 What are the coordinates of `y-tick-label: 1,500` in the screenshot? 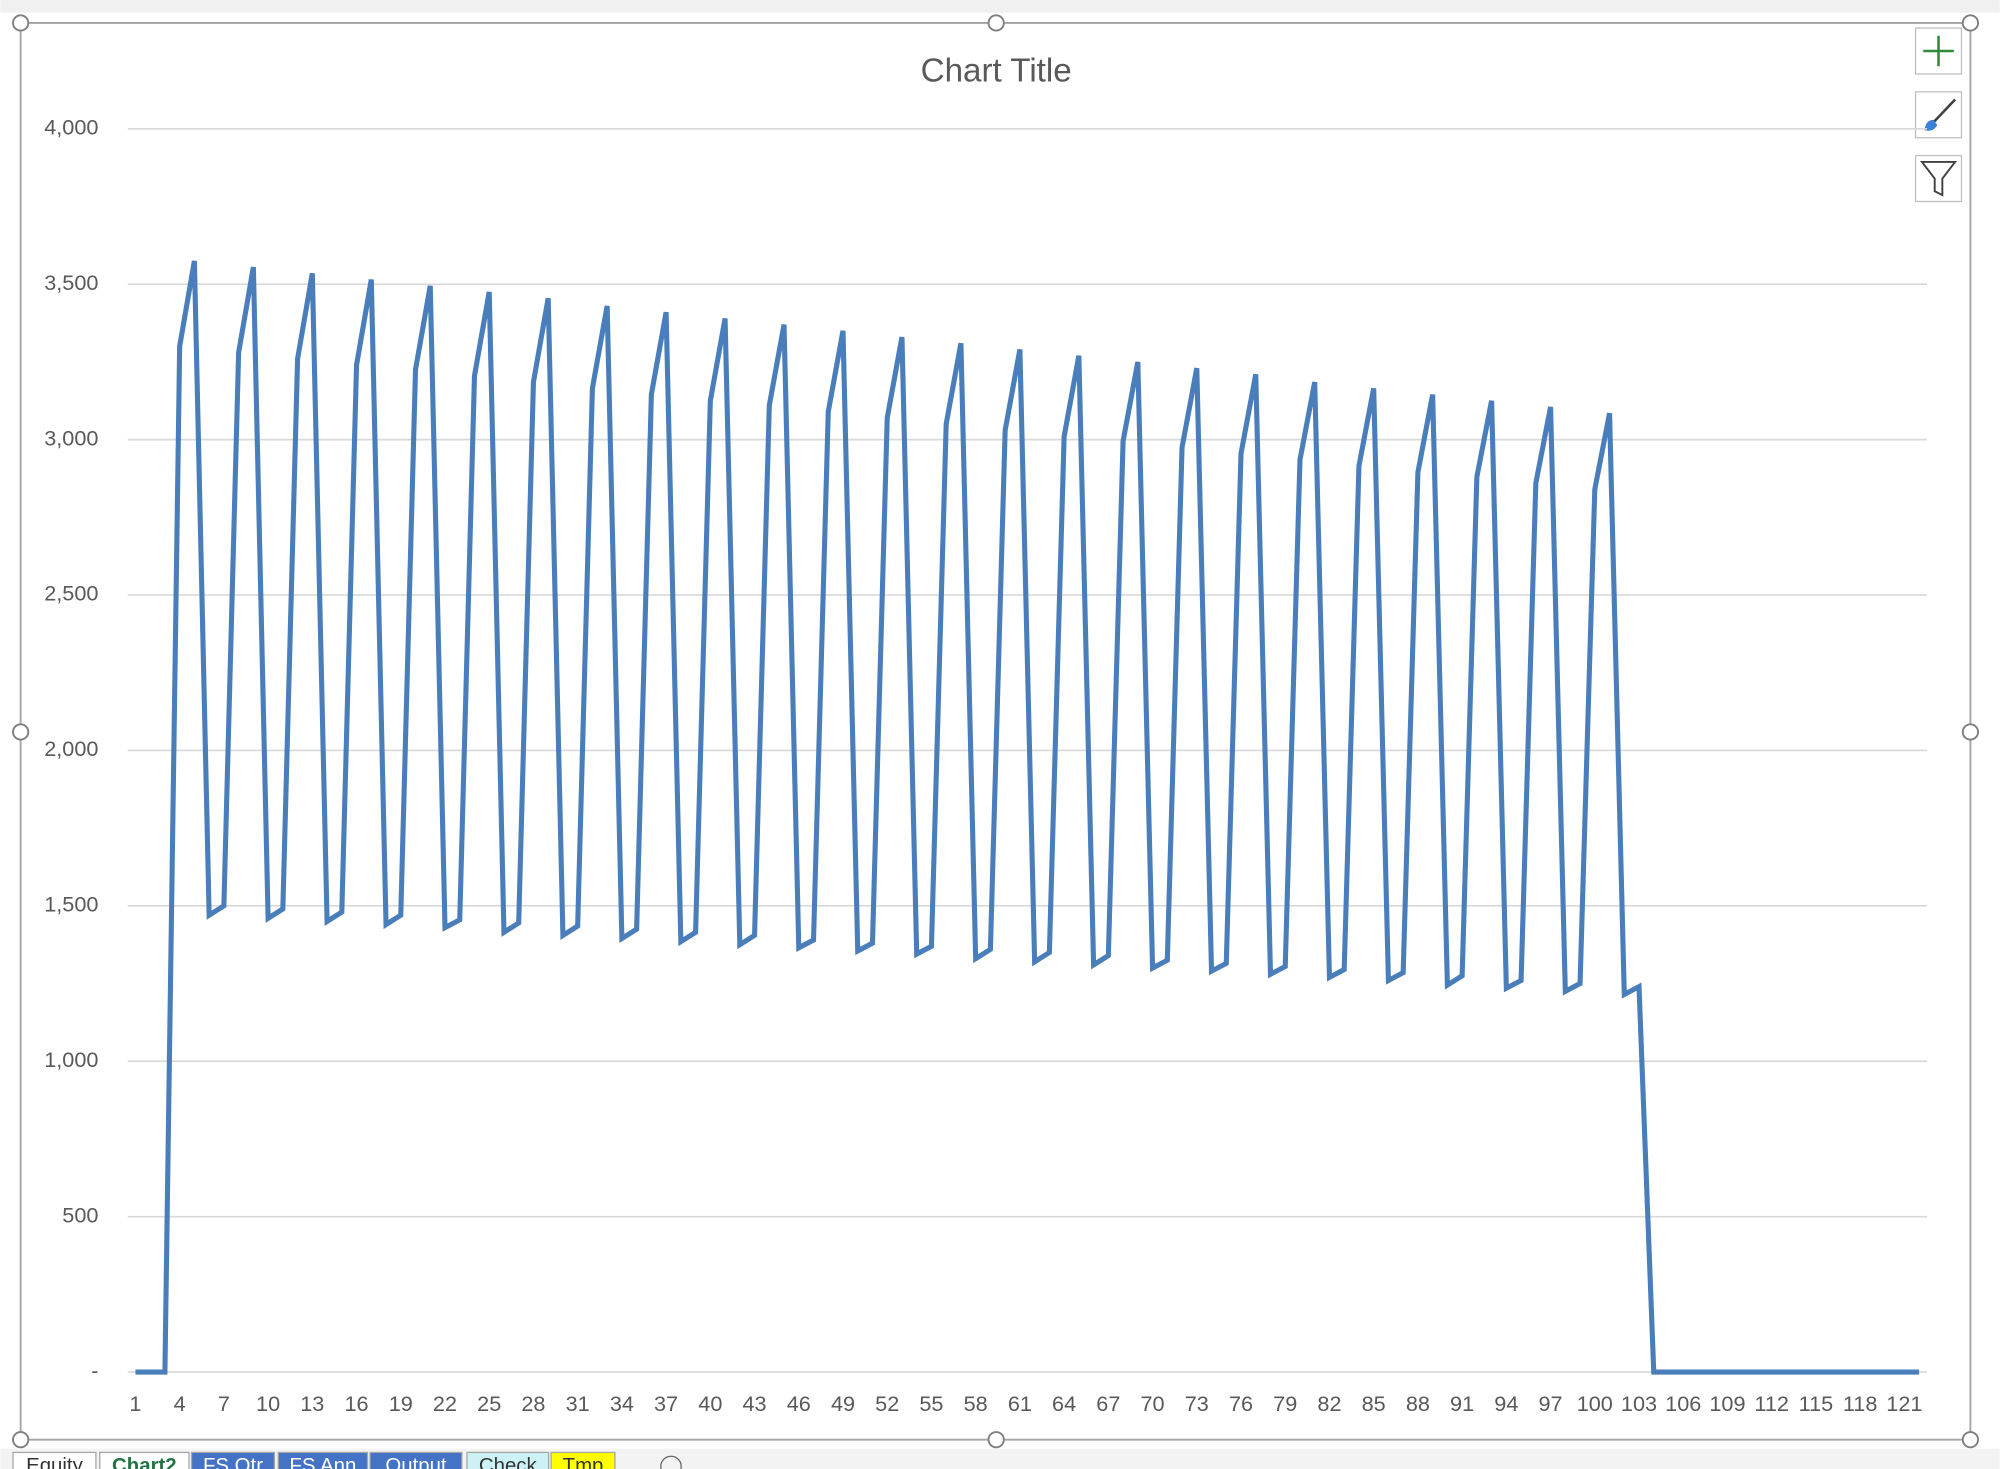 It's located at (71, 904).